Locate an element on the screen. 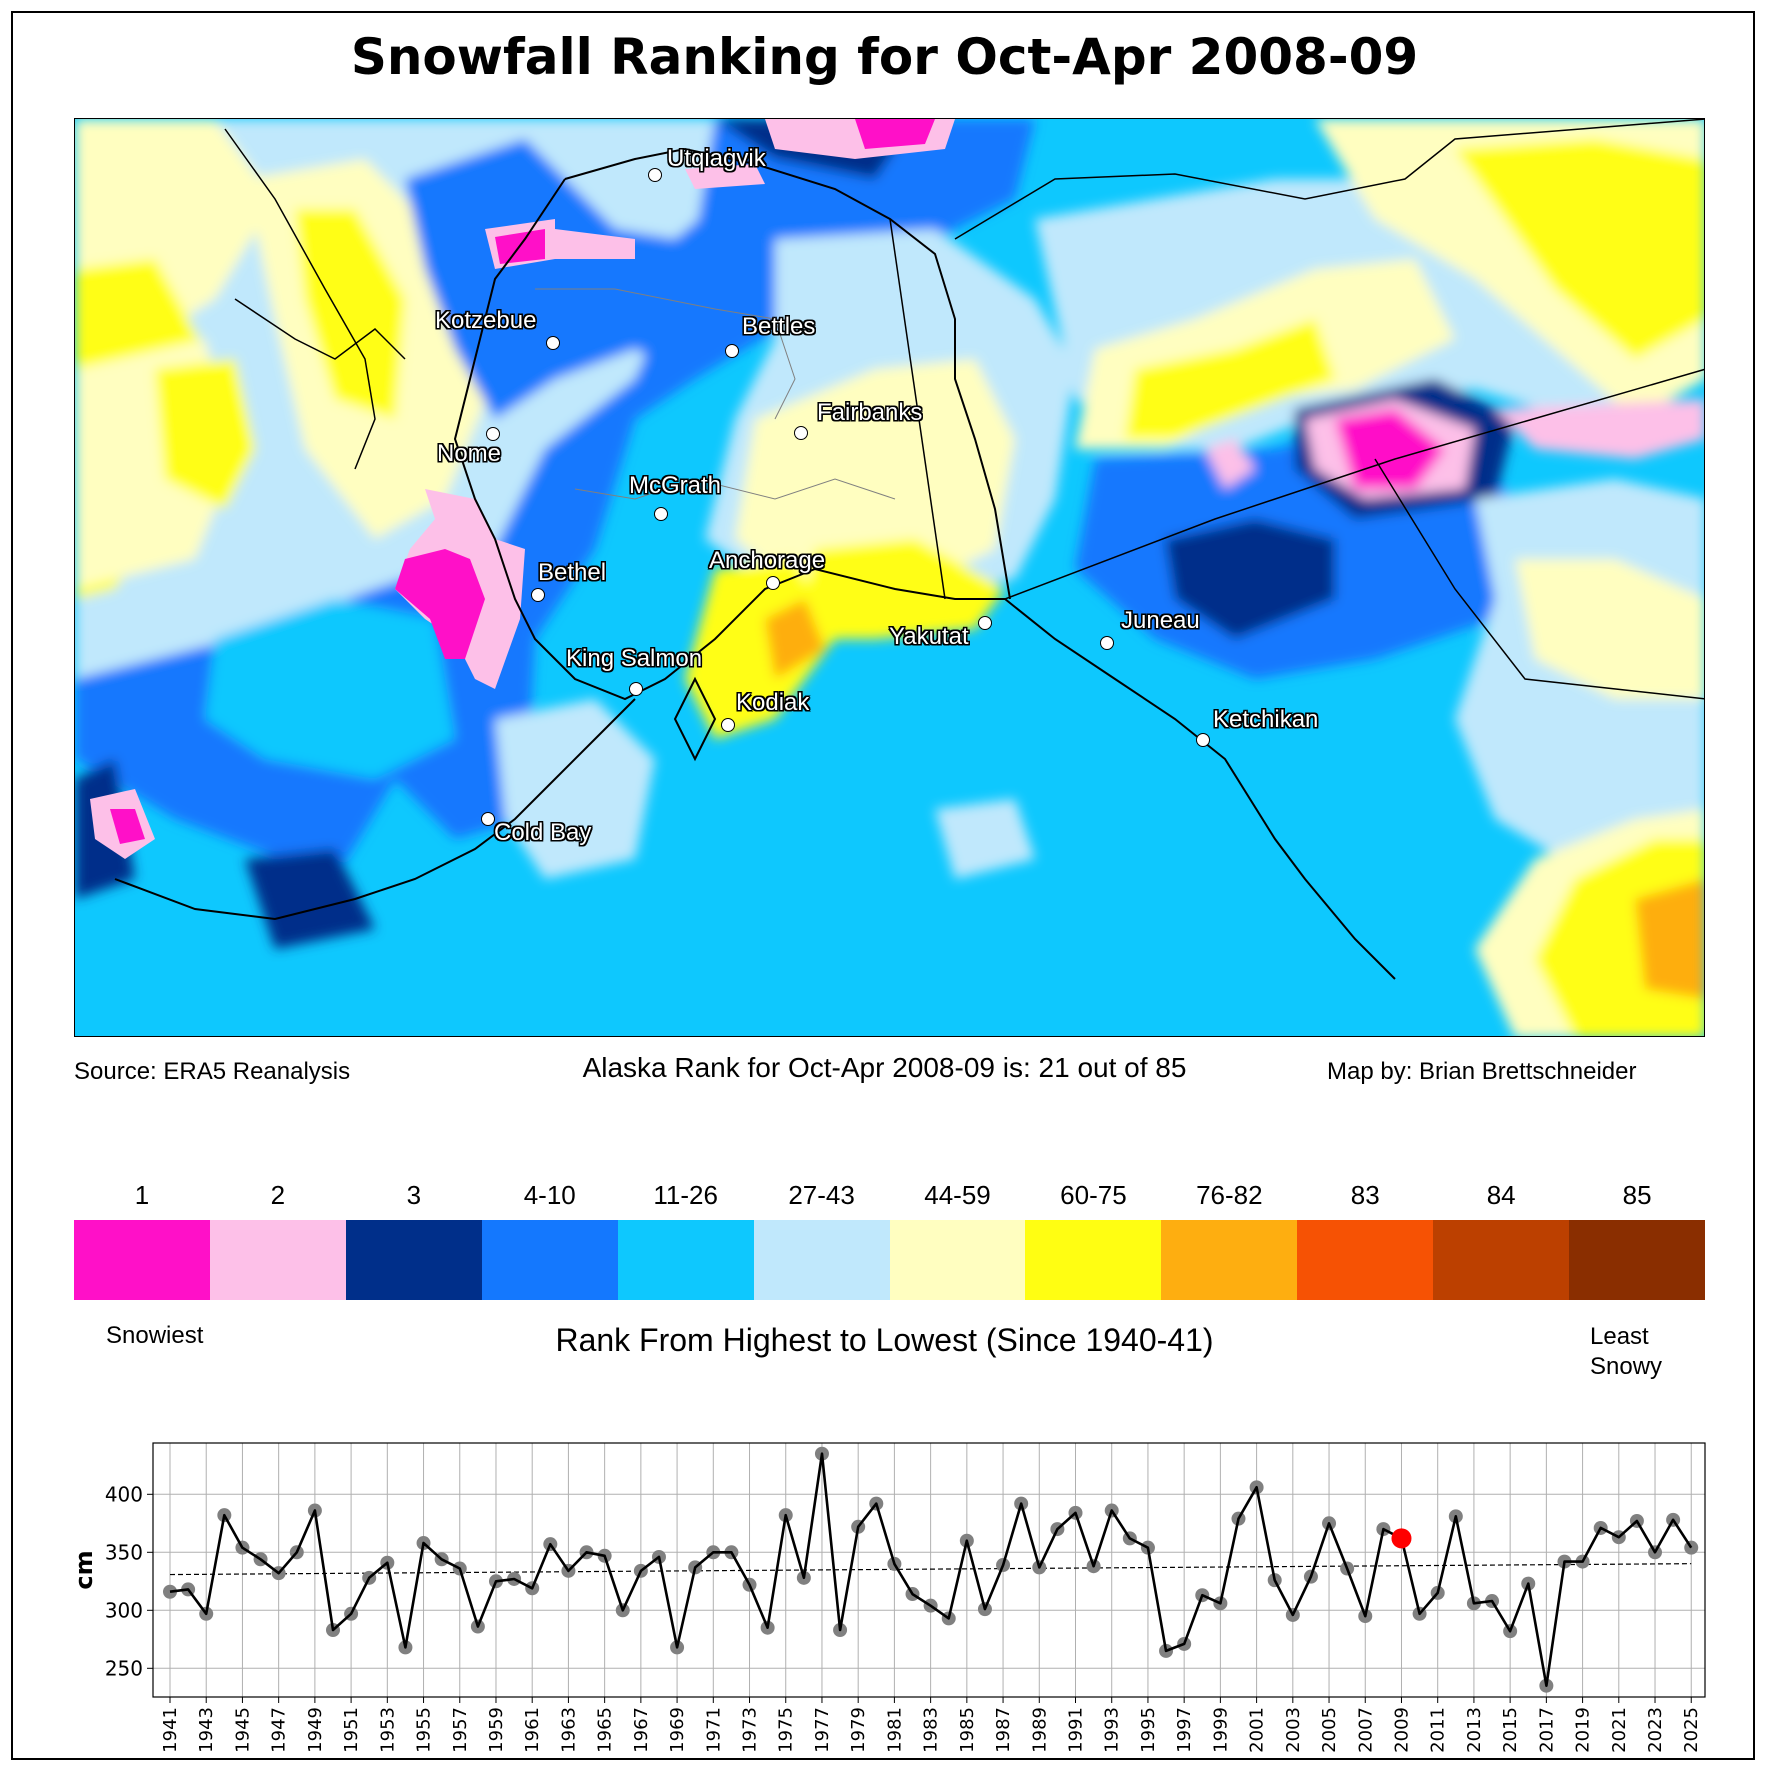 This screenshot has height=1783, width=1769. x-tick-label: 1993 is located at coordinates (1112, 1730).